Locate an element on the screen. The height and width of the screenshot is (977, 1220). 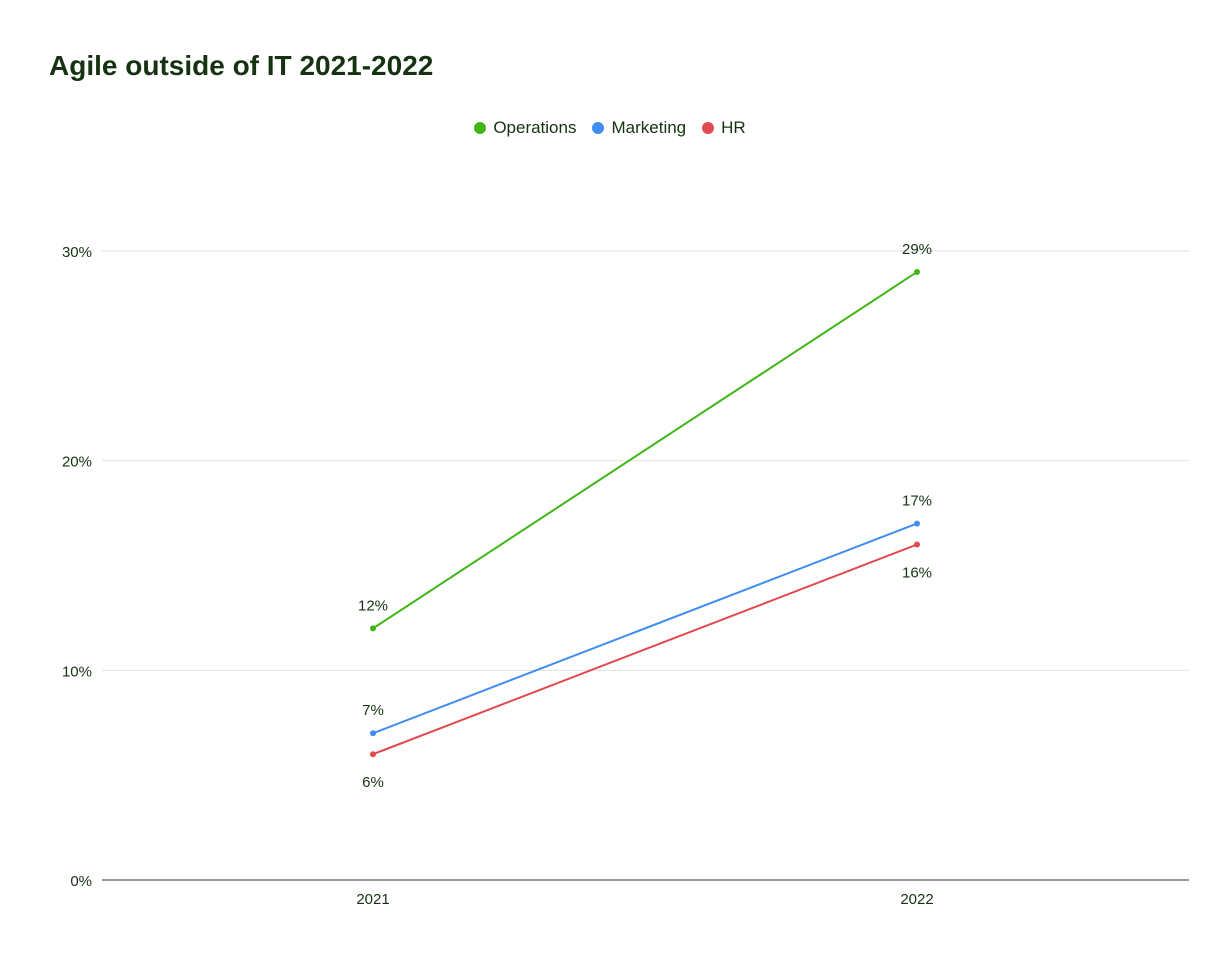
data-label-operations: 29% is located at coordinates (917, 249).